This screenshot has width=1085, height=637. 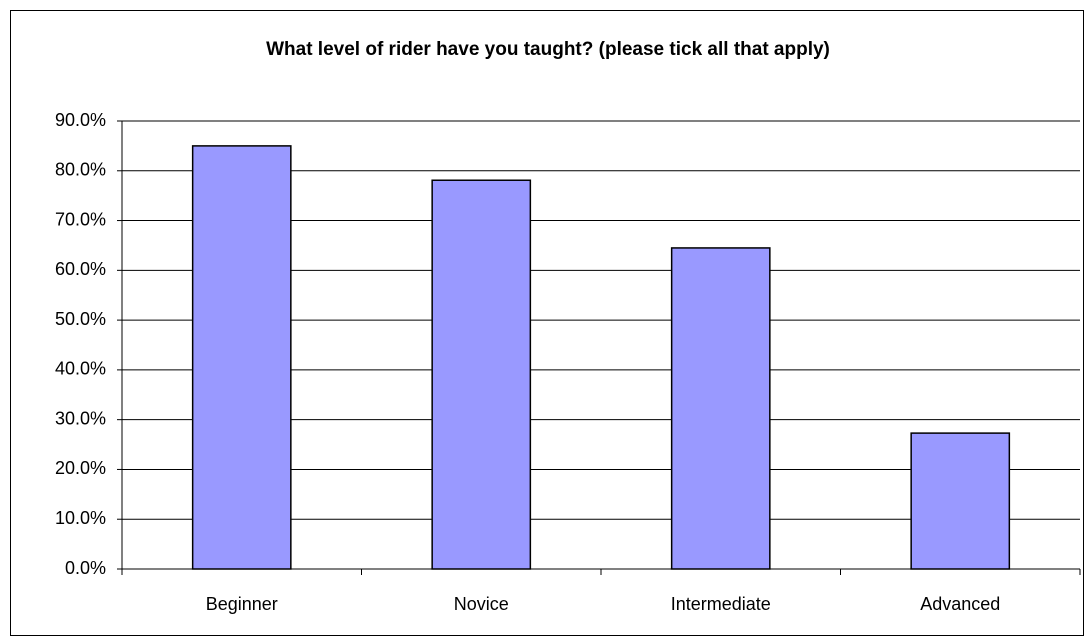 What do you see at coordinates (721, 604) in the screenshot?
I see `x-tick-label: Intermediate` at bounding box center [721, 604].